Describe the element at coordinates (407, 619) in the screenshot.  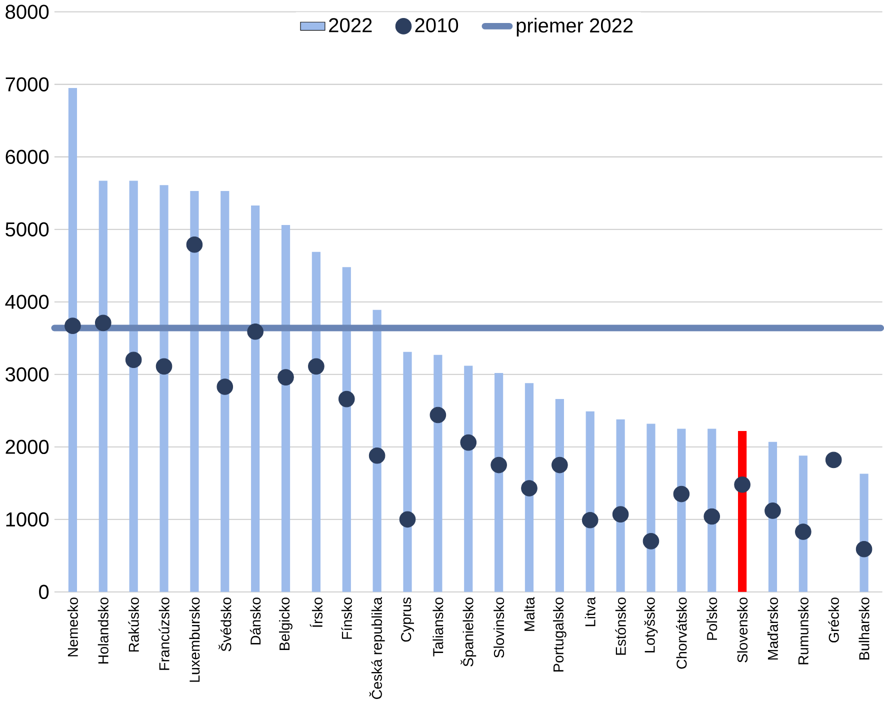
I see `x-tick-label: Cyprus` at that location.